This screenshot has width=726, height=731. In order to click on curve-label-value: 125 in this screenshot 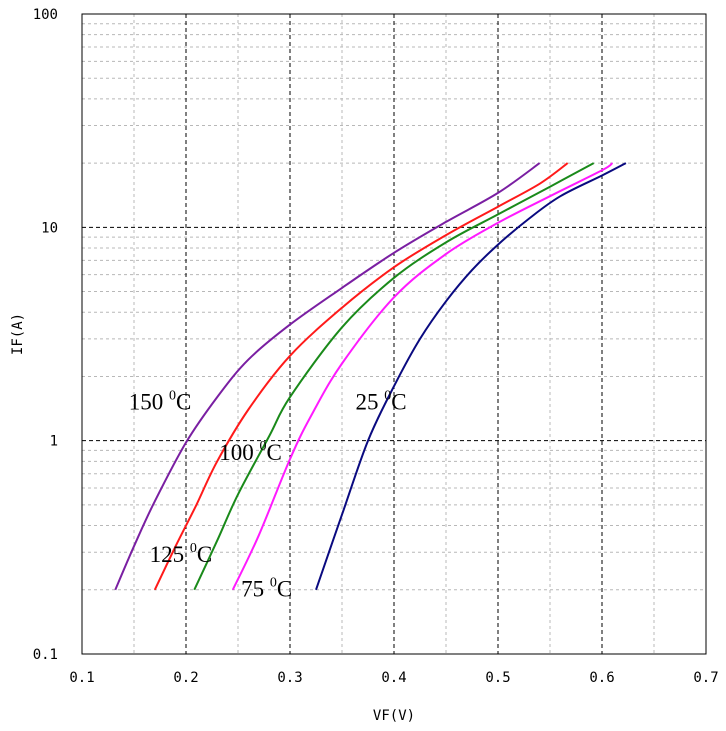, I will do `click(170, 554)`.